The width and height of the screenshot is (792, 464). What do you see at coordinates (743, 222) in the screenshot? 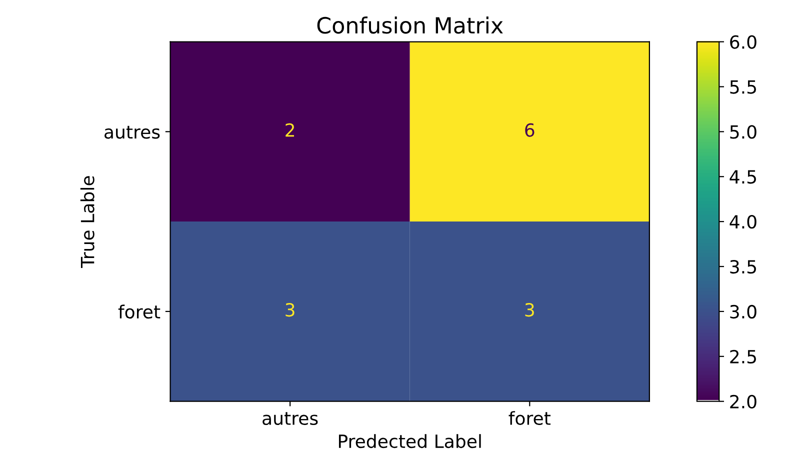
I see `color-bar-label: 4.0` at bounding box center [743, 222].